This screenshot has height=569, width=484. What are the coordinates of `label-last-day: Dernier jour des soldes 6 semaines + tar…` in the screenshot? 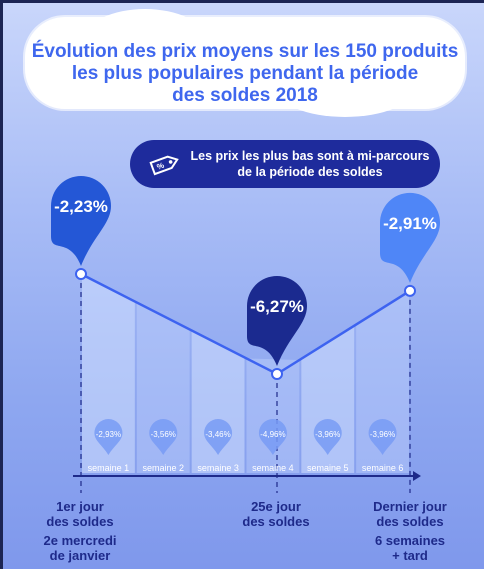 It's located at (410, 531).